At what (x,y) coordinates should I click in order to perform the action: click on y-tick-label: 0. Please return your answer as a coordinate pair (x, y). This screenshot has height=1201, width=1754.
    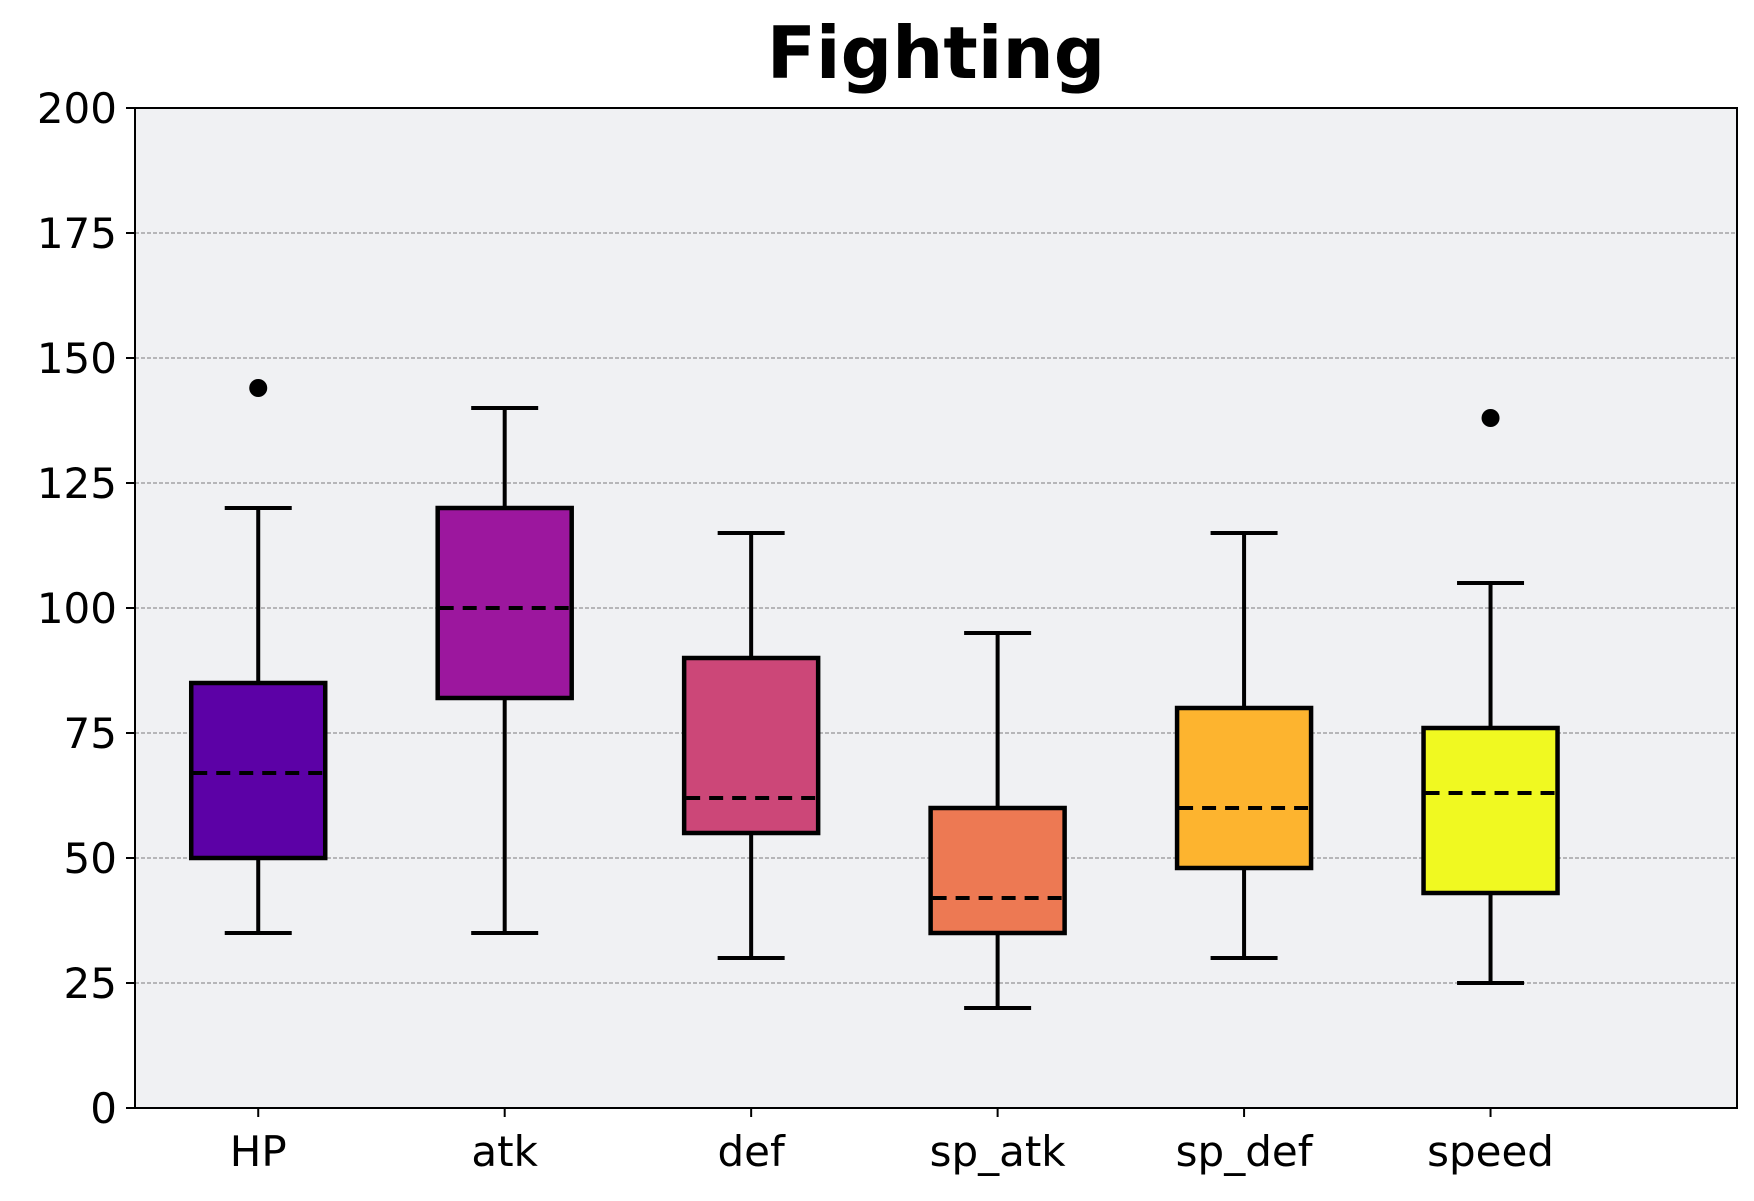
    Looking at the image, I should click on (103, 1108).